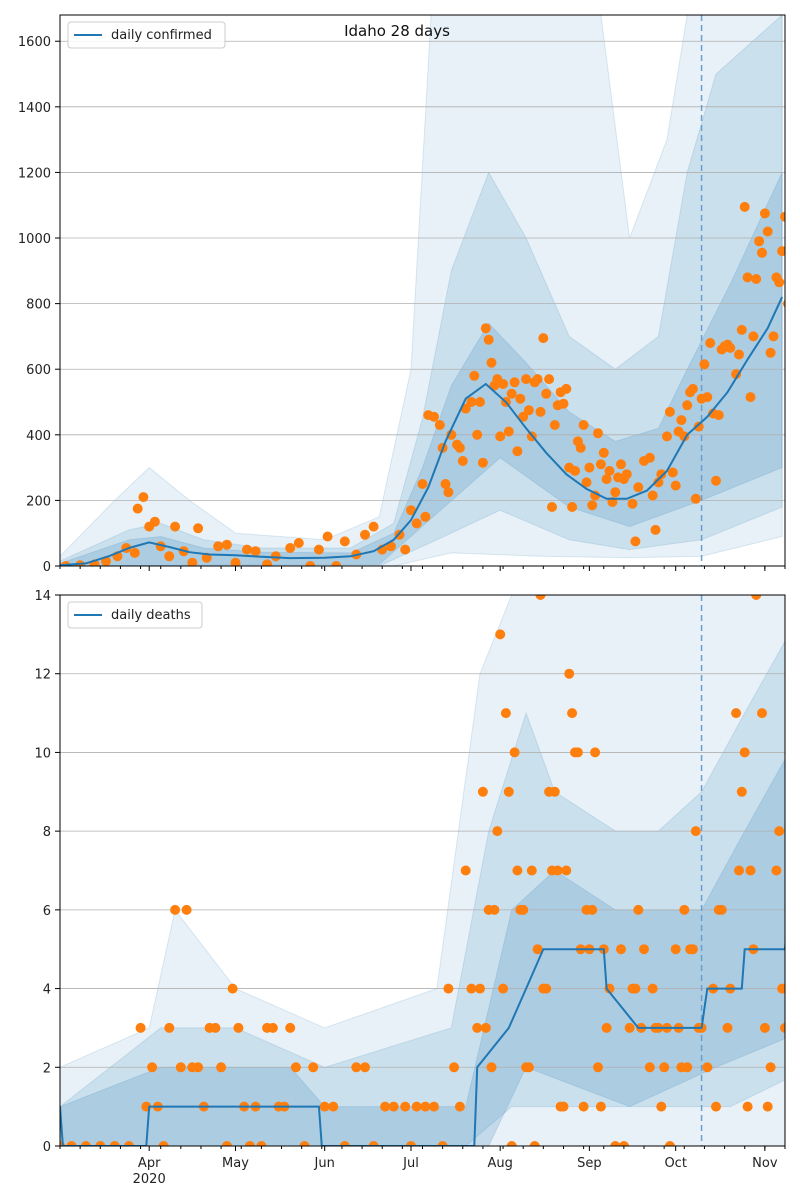 The image size is (800, 1200). What do you see at coordinates (161, 35) in the screenshot?
I see `confirmed-legend-label: daily confirmed` at bounding box center [161, 35].